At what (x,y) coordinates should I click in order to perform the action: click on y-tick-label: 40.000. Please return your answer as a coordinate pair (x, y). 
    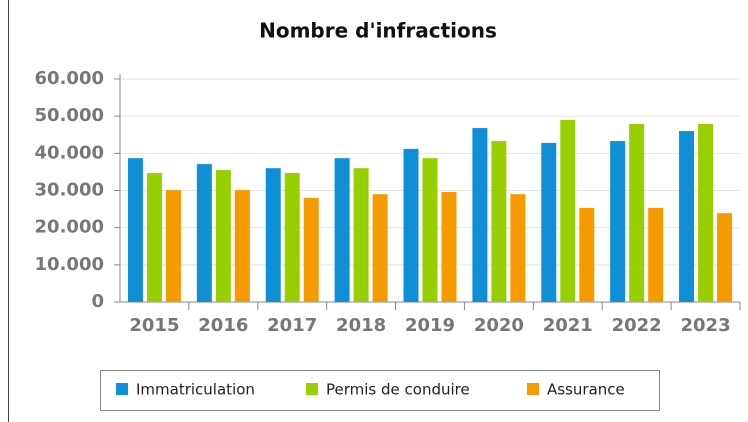
    Looking at the image, I should click on (69, 152).